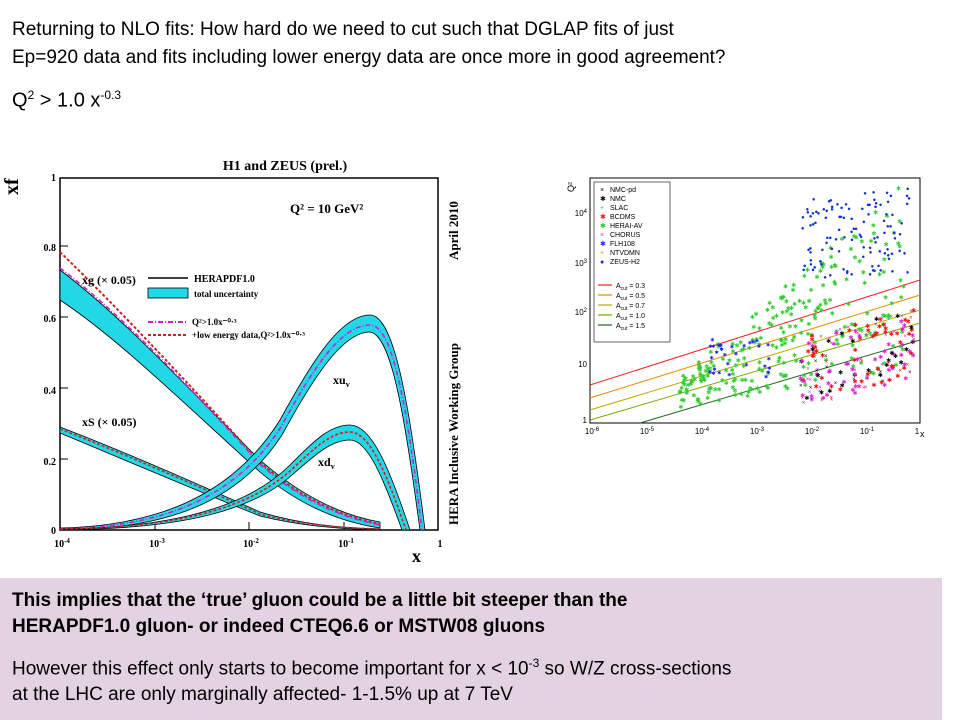 Image resolution: width=960 pixels, height=720 pixels. I want to click on pdf-curves, so click(242, 391).